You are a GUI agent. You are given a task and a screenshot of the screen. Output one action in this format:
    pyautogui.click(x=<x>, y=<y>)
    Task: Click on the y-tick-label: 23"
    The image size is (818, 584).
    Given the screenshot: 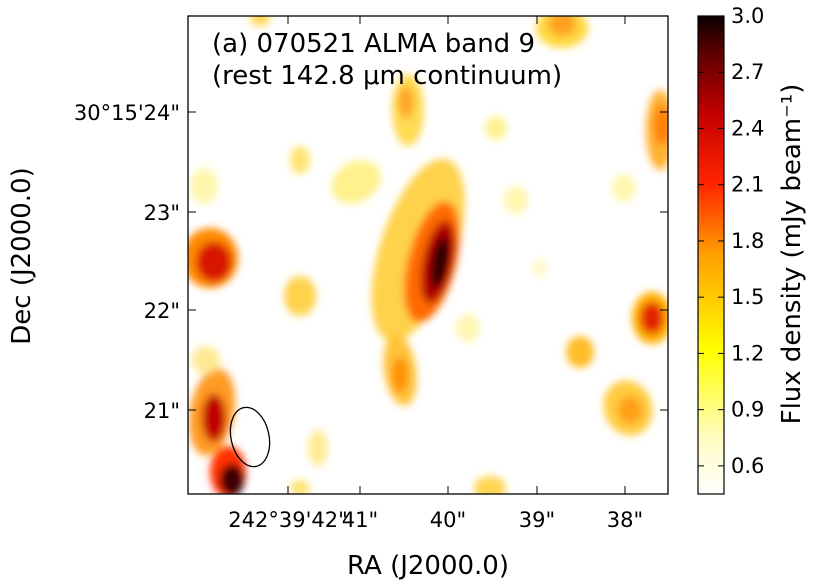 What is the action you would take?
    pyautogui.click(x=162, y=213)
    